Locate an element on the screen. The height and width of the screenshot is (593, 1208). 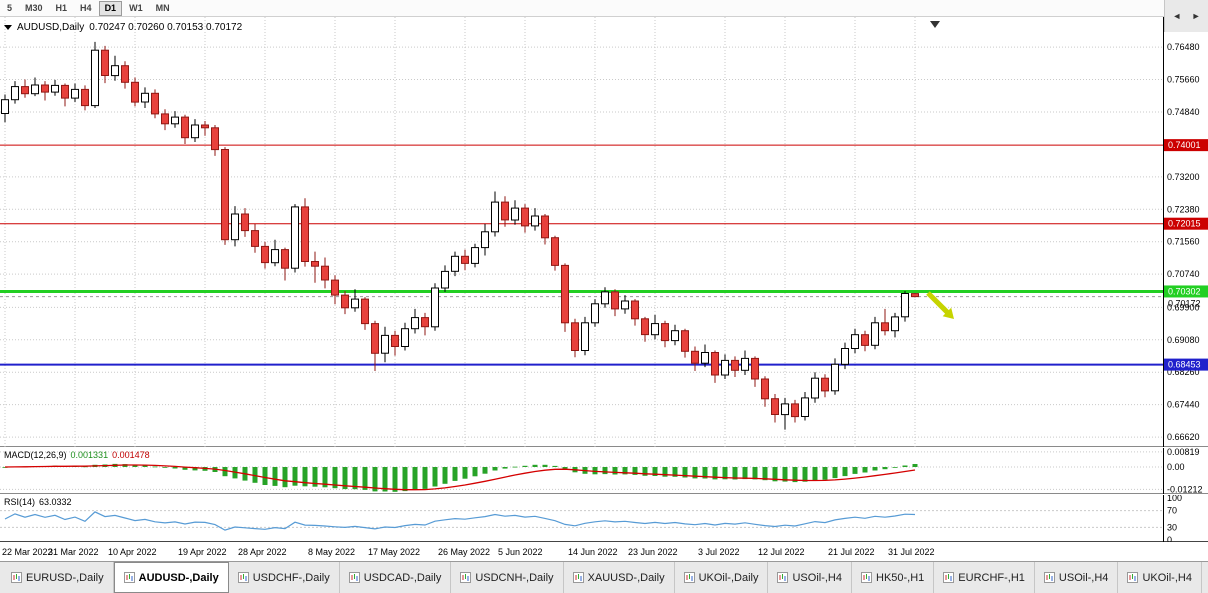
macd-histogram is located at coordinates (460, 477).